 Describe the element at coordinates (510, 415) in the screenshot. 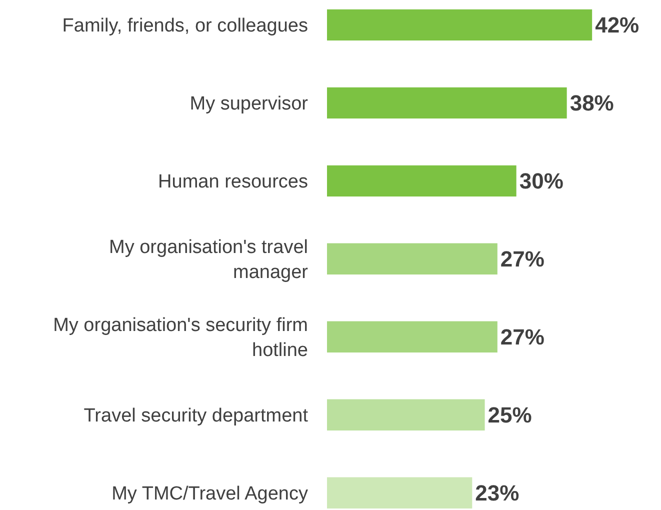

I see `data-label: 25%` at that location.